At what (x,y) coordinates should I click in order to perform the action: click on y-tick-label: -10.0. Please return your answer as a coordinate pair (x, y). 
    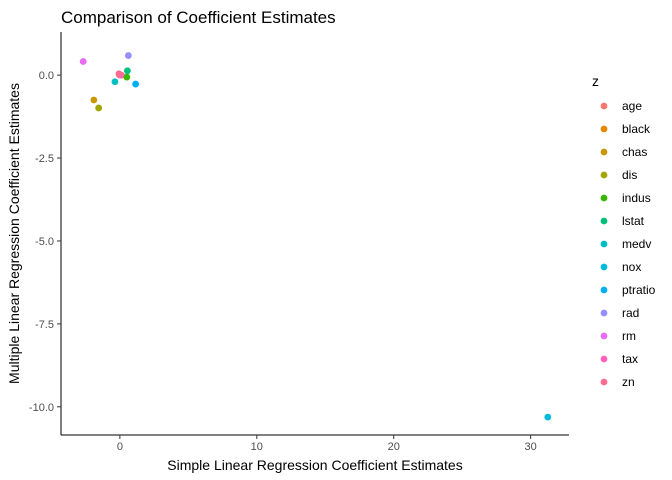
    Looking at the image, I should click on (41, 408).